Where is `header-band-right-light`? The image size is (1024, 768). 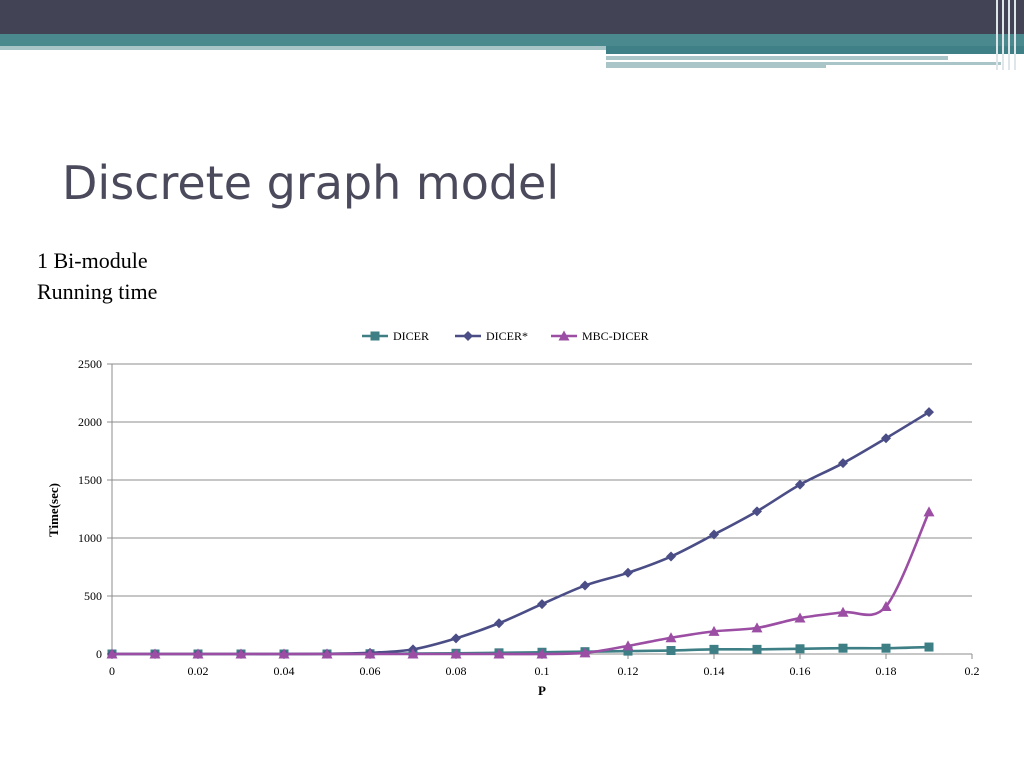 header-band-right-light is located at coordinates (716, 65).